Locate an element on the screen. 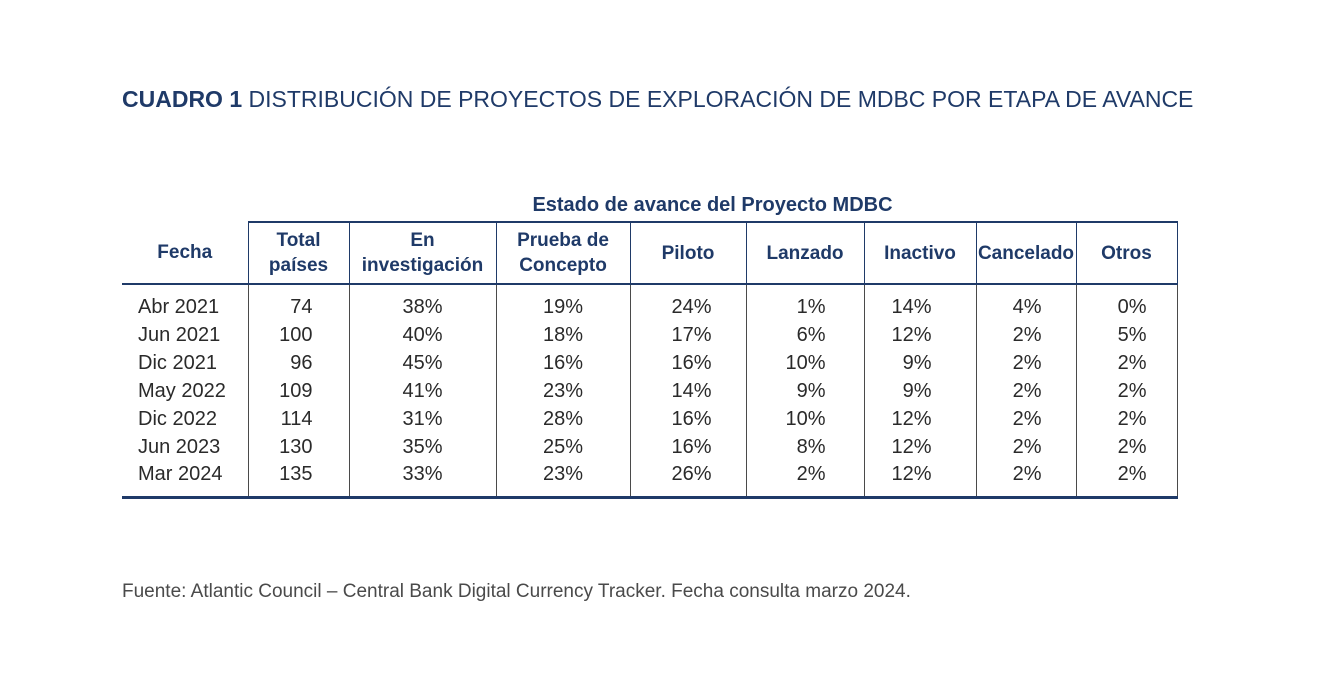 This screenshot has width=1324, height=674. cell-total: 96 is located at coordinates (298, 363).